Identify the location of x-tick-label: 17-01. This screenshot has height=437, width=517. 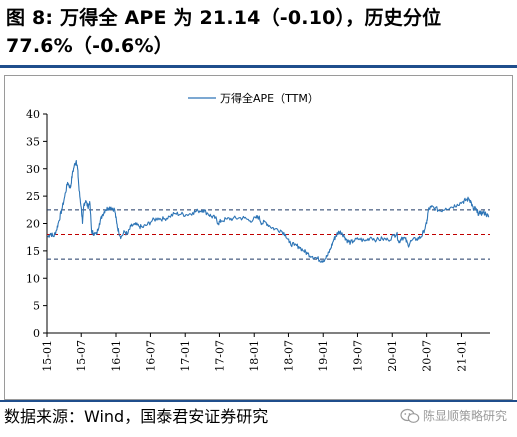
(185, 356).